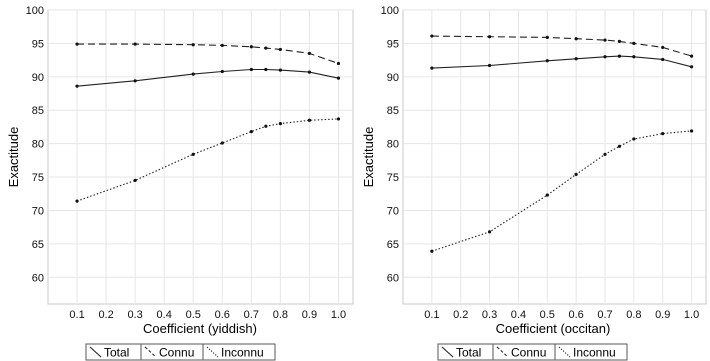  Describe the element at coordinates (368, 157) in the screenshot. I see `y-axis-title: Exactitude` at that location.